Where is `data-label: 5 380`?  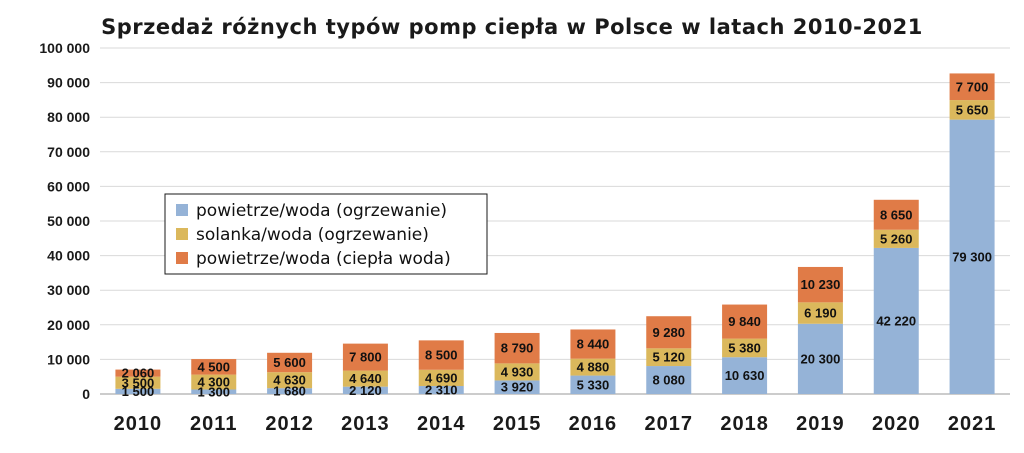
data-label: 5 380 is located at coordinates (744, 347).